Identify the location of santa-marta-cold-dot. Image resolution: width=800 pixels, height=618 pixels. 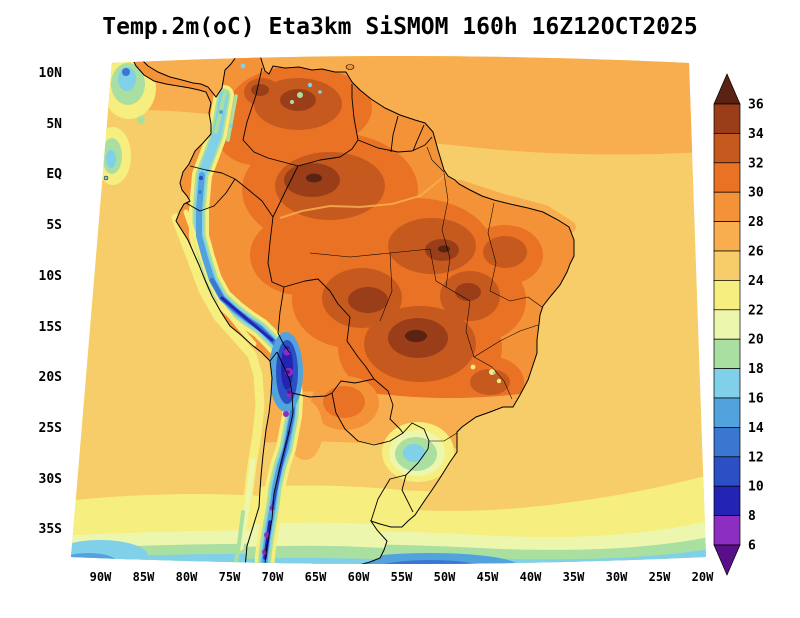
(243, 66).